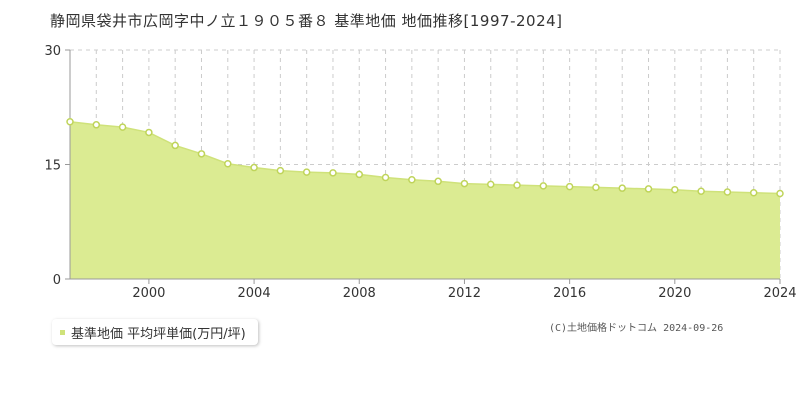 This screenshot has width=800, height=400. Describe the element at coordinates (359, 293) in the screenshot. I see `x-tick-label: 2008` at that location.